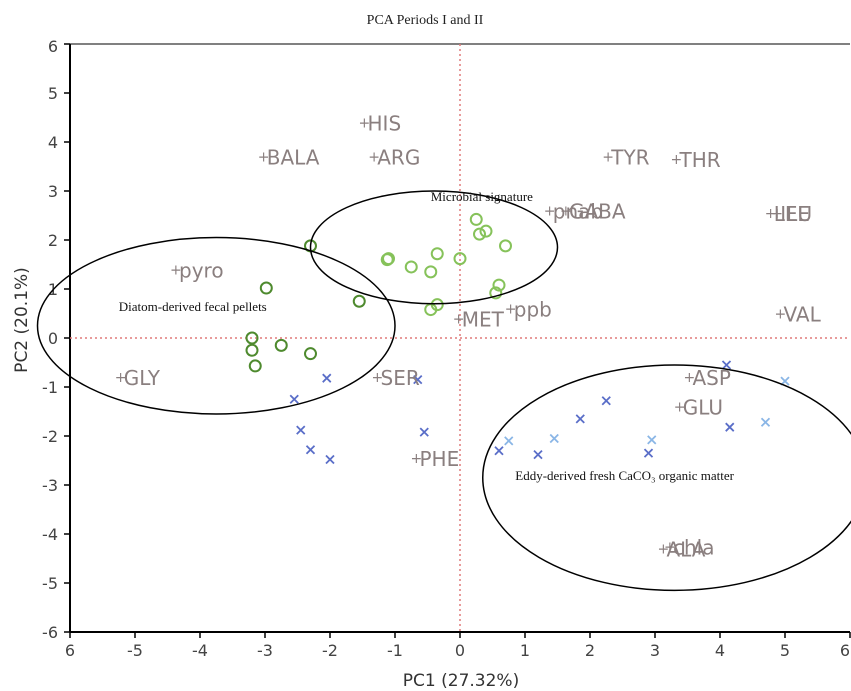  I want to click on region-label: Eddy-derived fresh CaCO₃ organic matter, so click(624, 475).